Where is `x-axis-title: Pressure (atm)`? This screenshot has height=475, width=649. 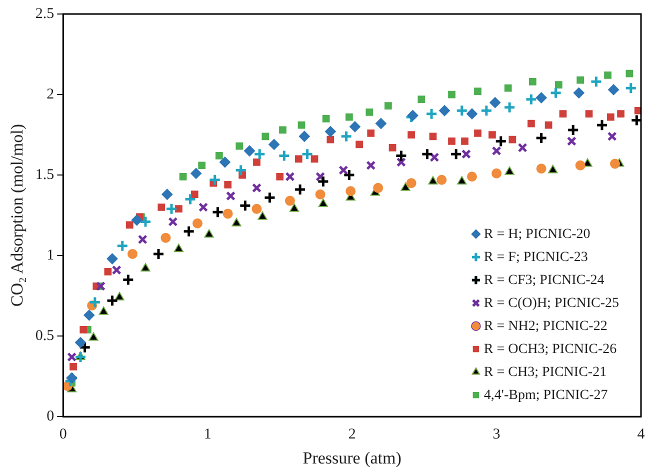 x-axis-title: Pressure (atm) is located at coordinates (352, 458).